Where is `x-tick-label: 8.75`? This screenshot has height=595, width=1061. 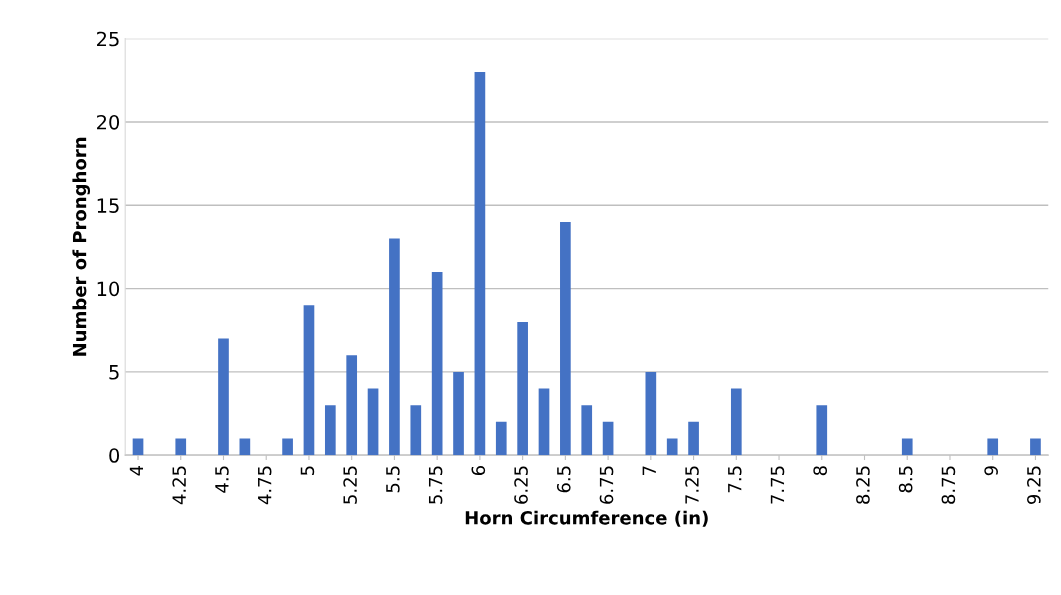 x-tick-label: 8.75 is located at coordinates (948, 485).